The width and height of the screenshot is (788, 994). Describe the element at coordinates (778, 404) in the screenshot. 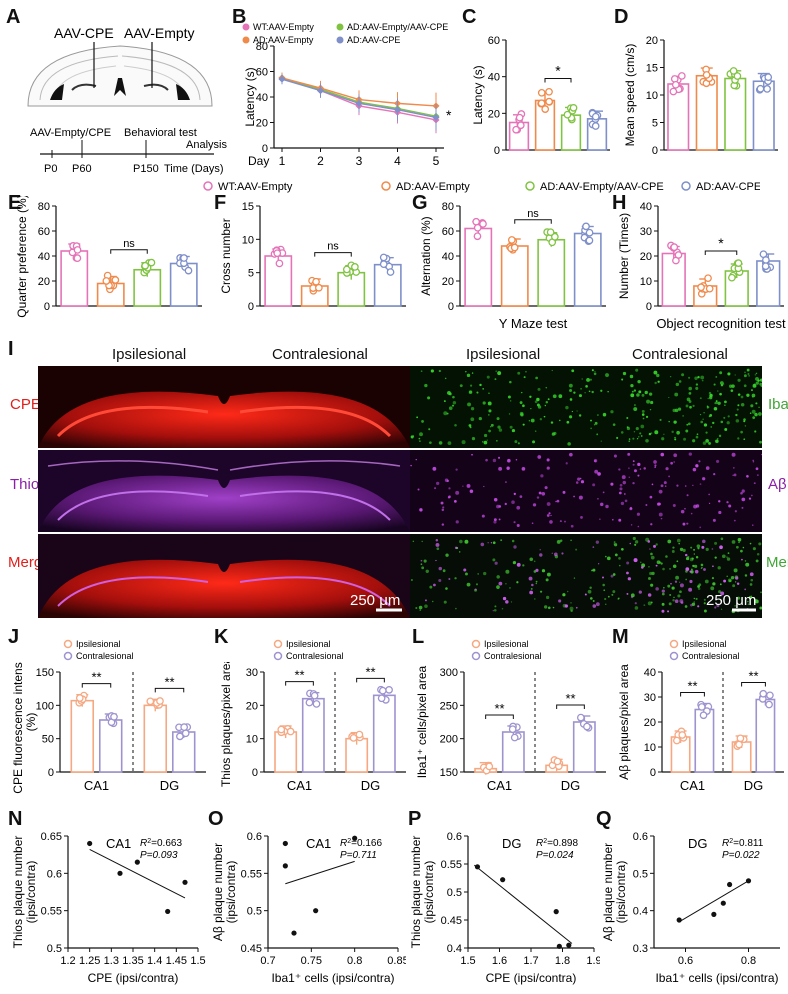

I see `micro-label-iba1: Iba1` at that location.